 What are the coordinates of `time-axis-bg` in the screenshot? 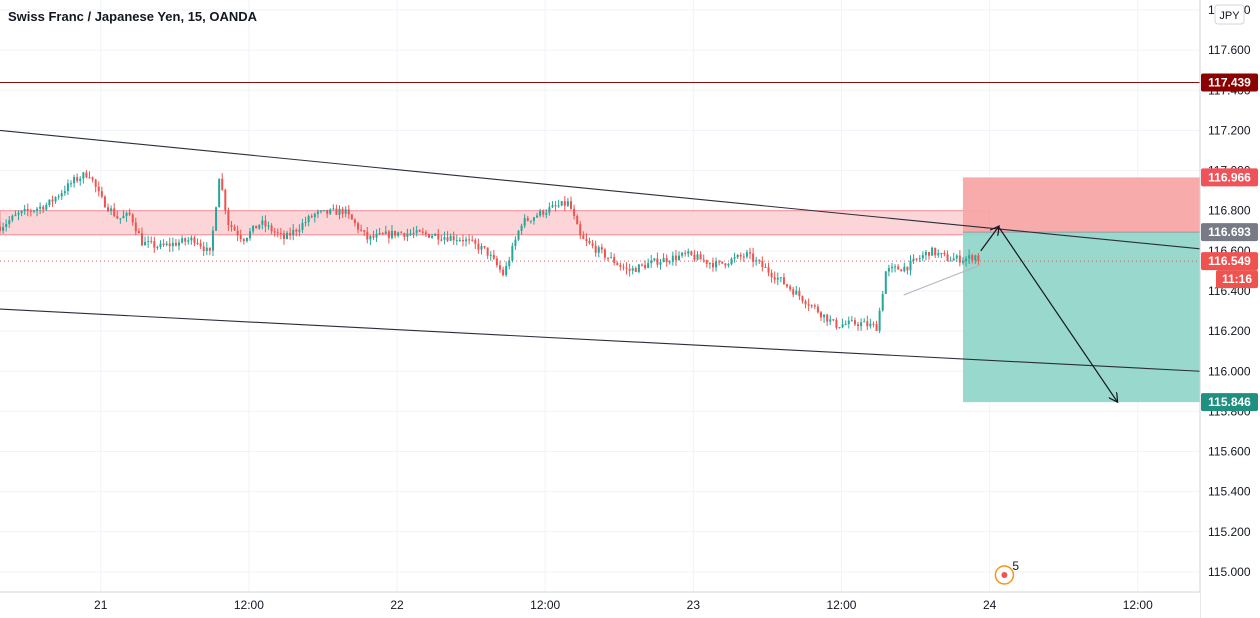 It's located at (600, 605).